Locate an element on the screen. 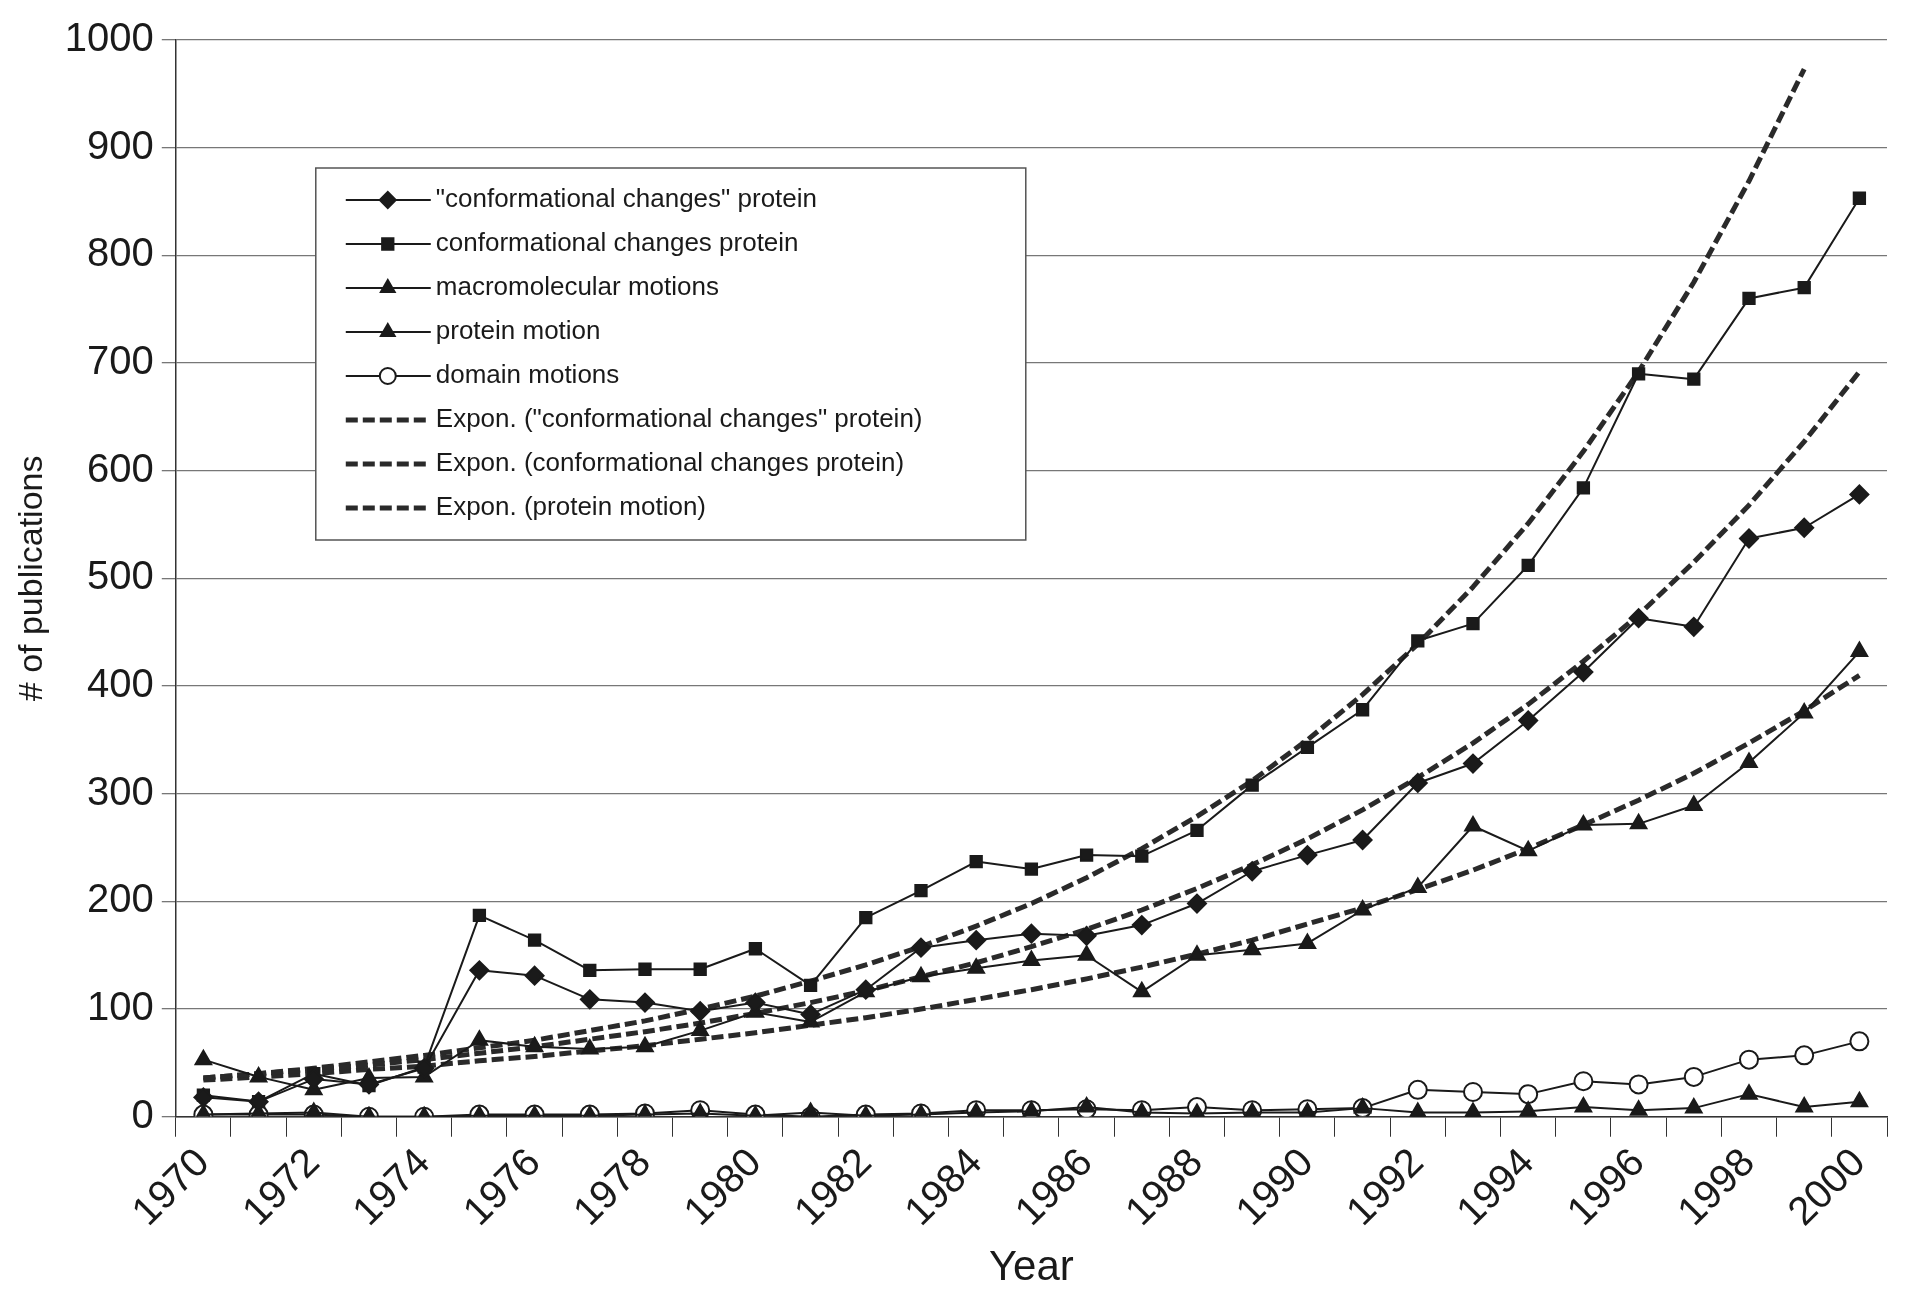 This screenshot has height=1314, width=1913. legend-label: Expon. (protein motion) is located at coordinates (571, 506).